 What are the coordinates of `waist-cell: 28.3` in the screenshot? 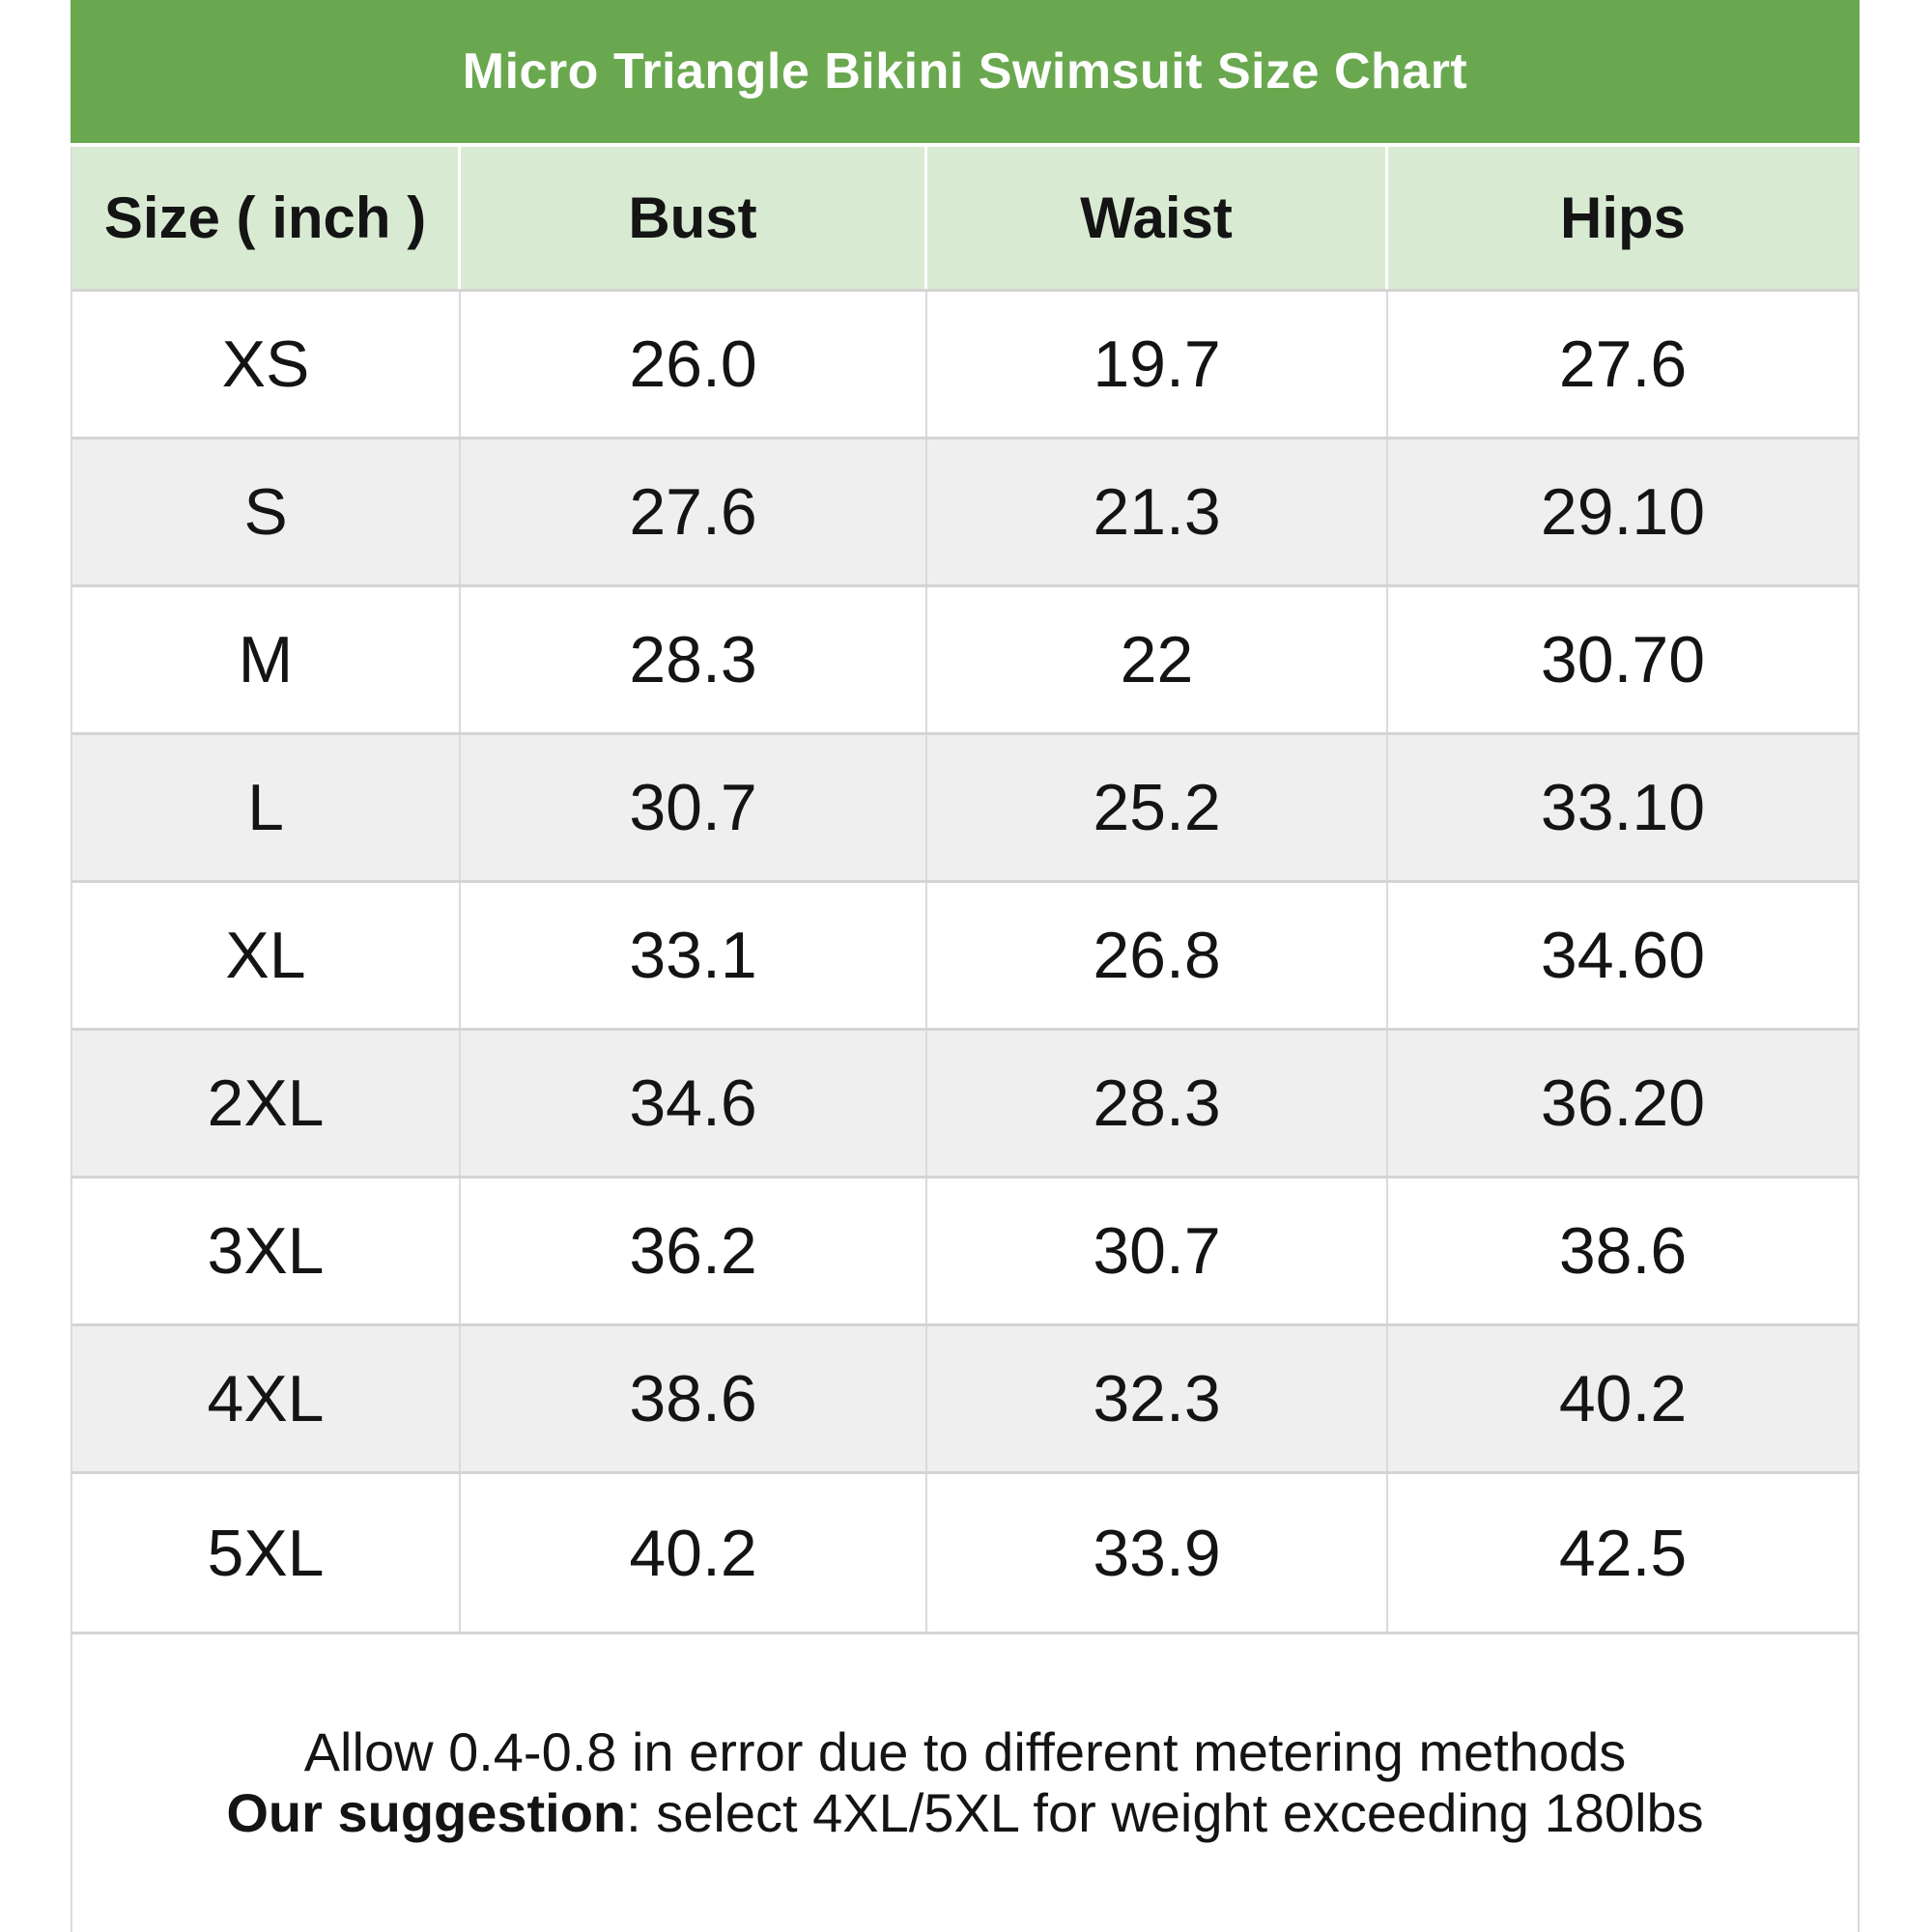 It's located at (1157, 1103).